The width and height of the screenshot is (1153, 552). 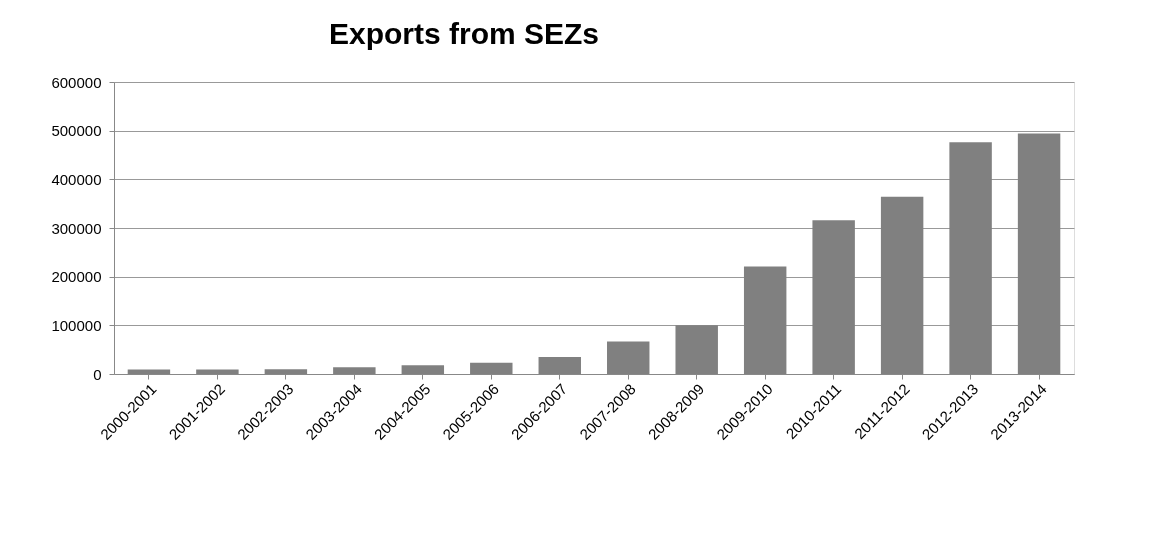 I want to click on y-tick-label: 400000, so click(x=76, y=179).